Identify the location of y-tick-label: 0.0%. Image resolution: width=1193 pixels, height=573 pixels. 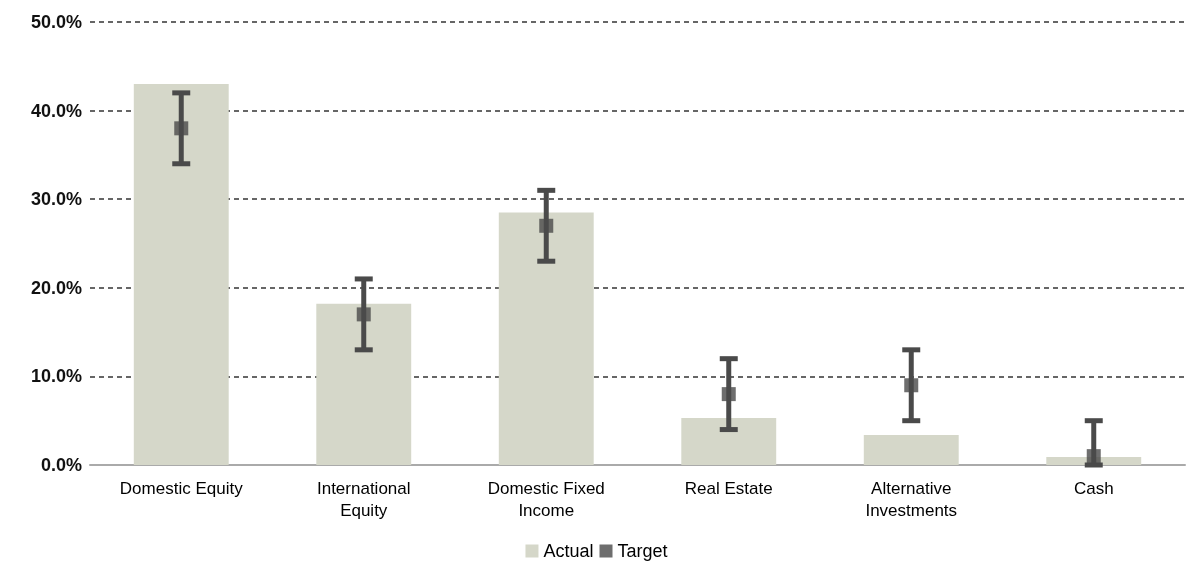
(61, 465).